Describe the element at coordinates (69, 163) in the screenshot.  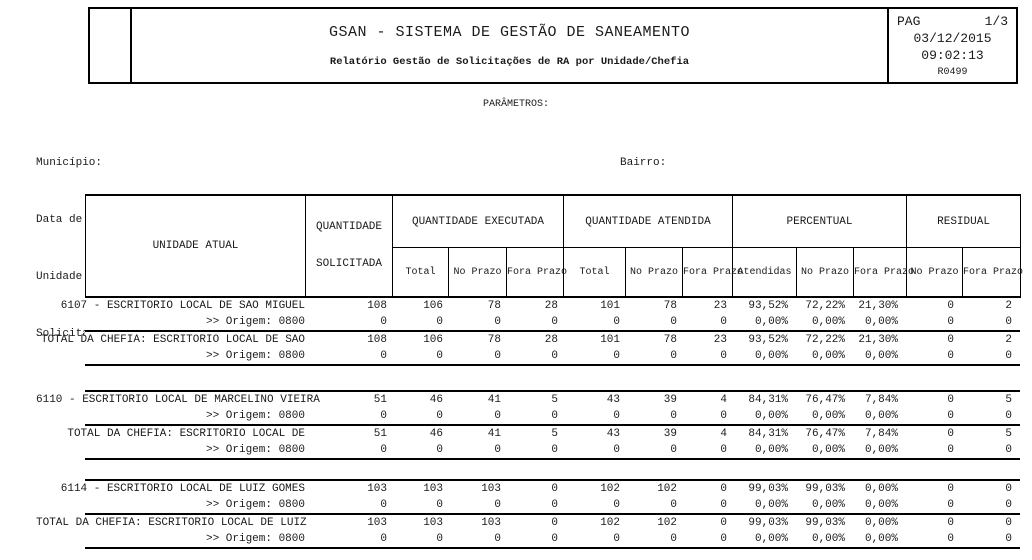
I see `param-municipio: Município:` at that location.